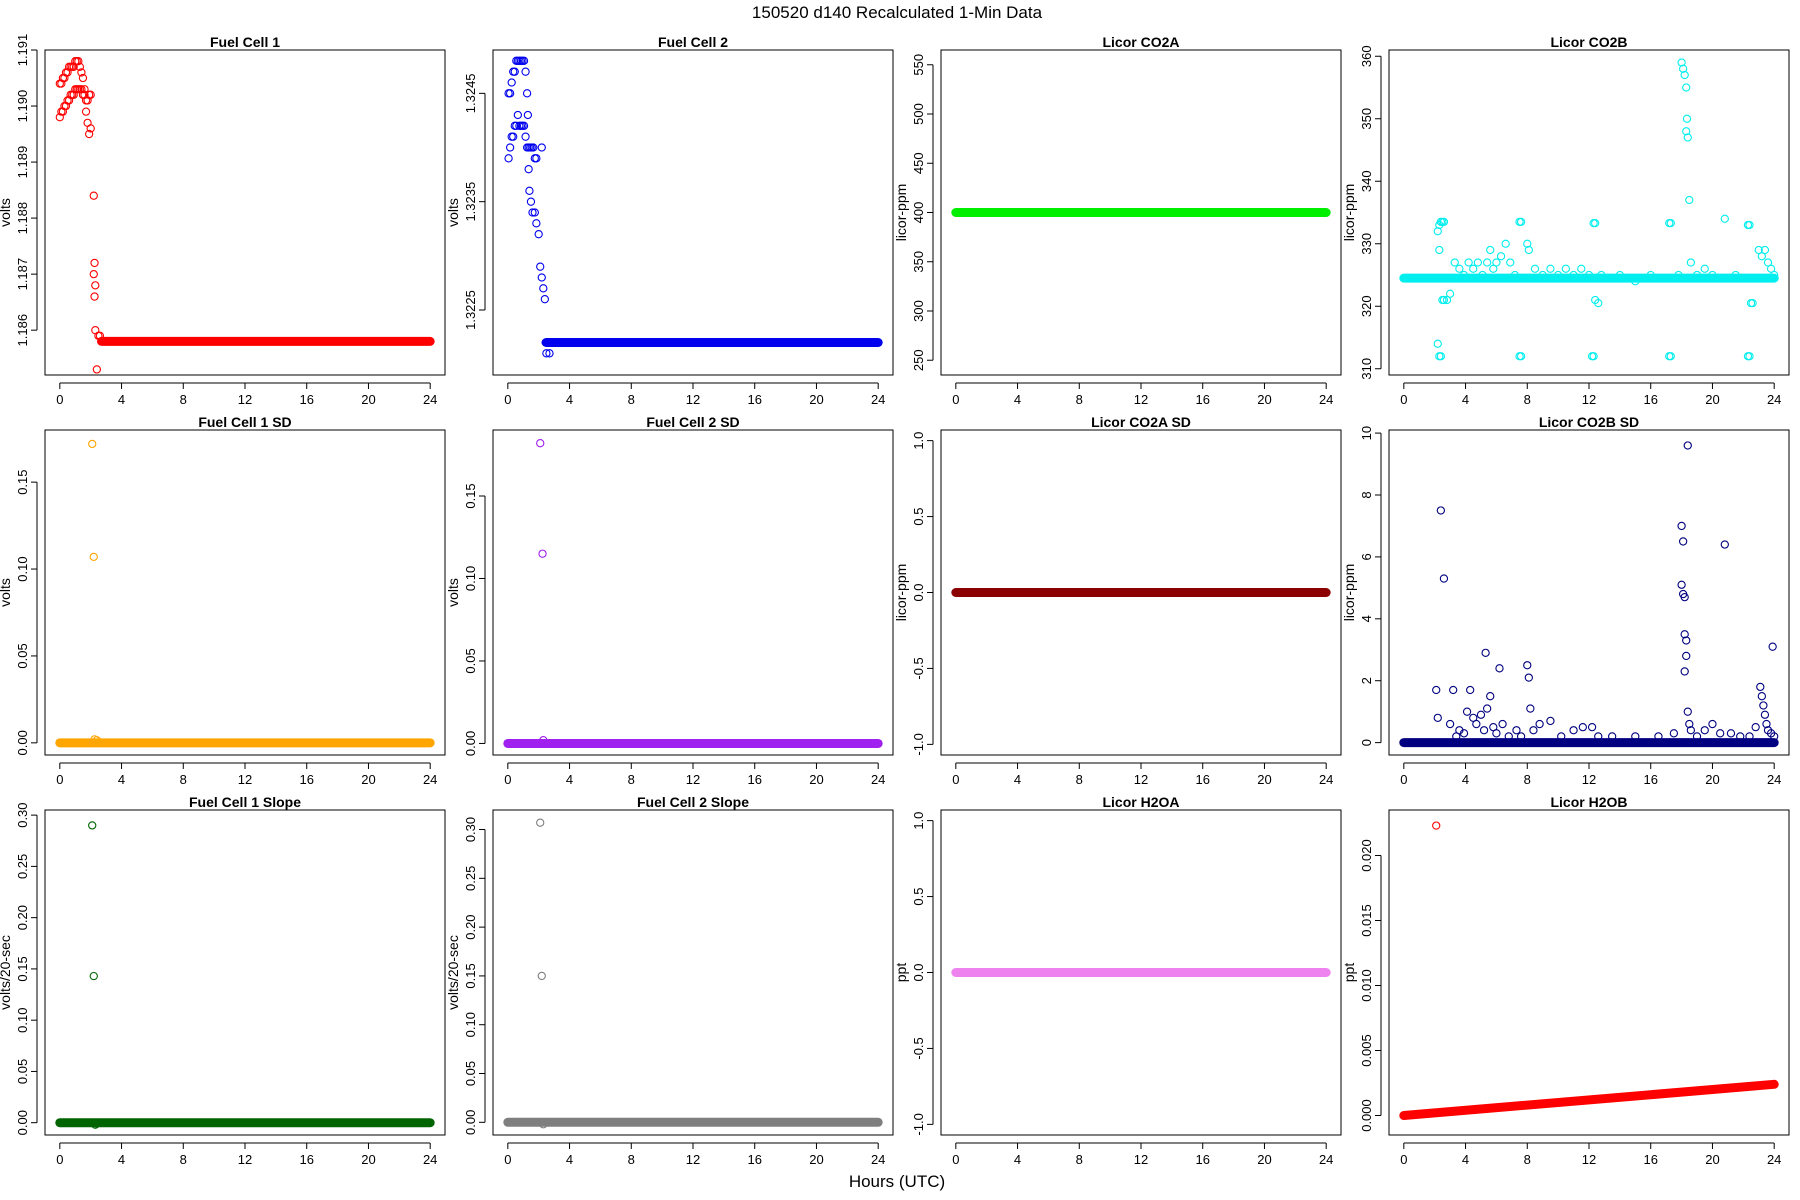 The height and width of the screenshot is (1200, 1800). Describe the element at coordinates (918, 163) in the screenshot. I see `y-tick-label: 450` at that location.